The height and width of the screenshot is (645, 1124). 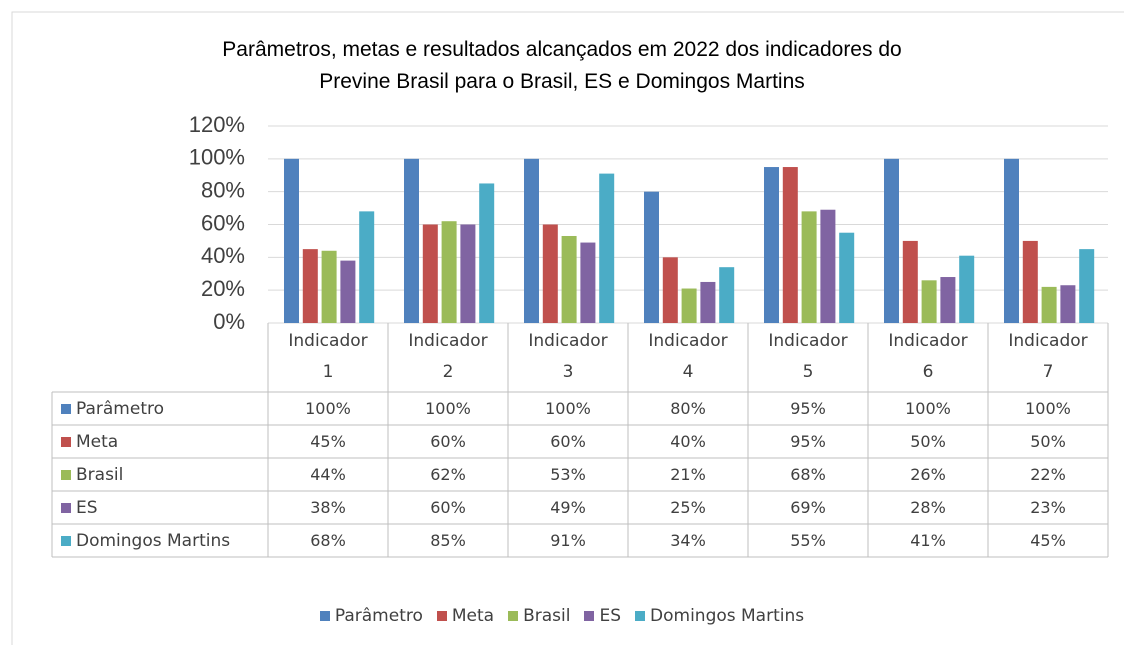 I want to click on data-label: 23%, so click(x=1048, y=507).